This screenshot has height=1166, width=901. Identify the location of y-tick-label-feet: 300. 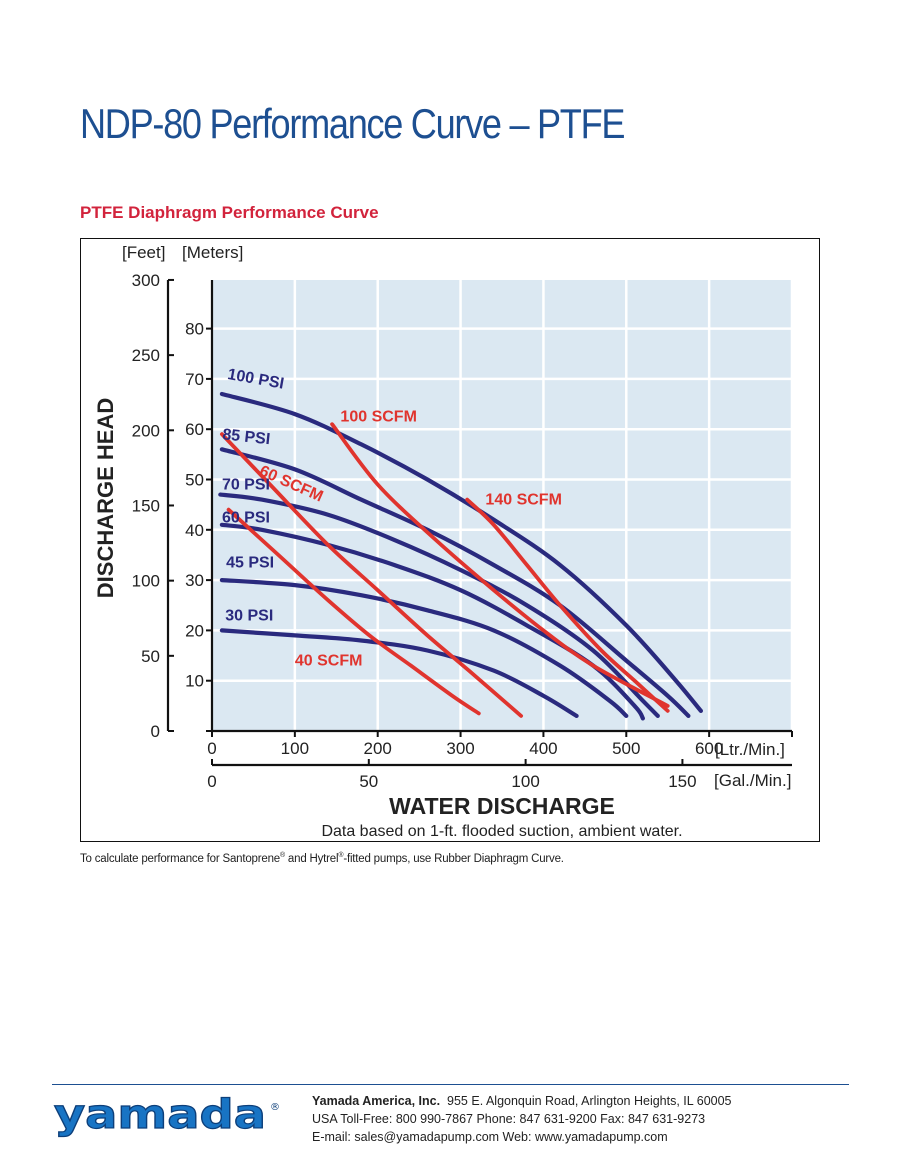
(146, 280).